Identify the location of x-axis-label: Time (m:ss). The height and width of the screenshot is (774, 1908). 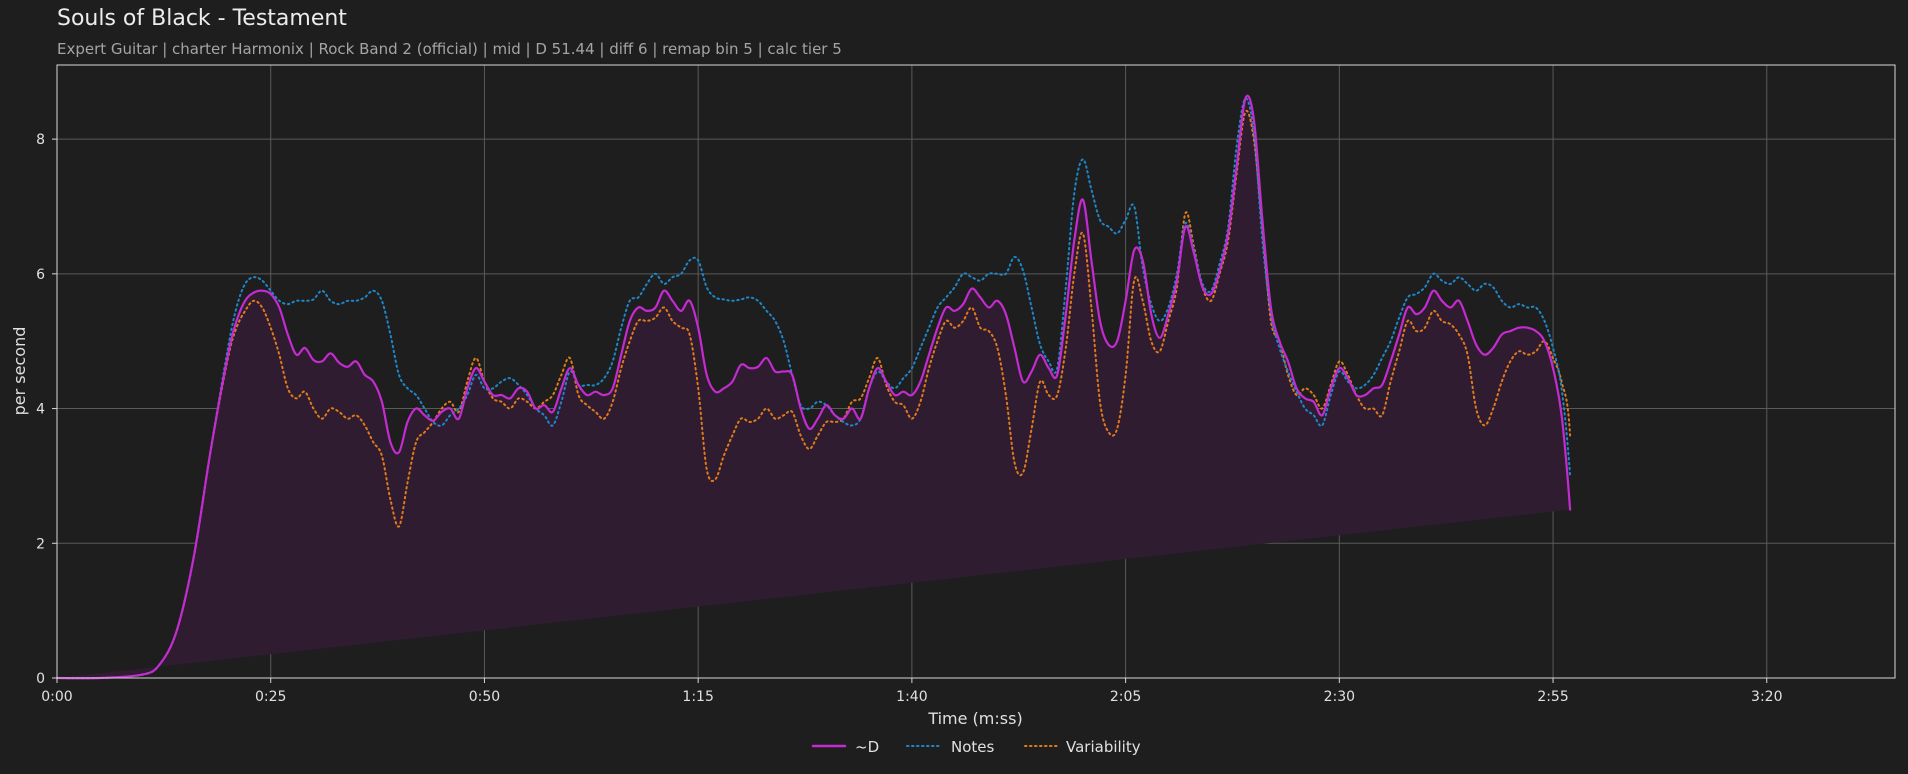
(974, 718).